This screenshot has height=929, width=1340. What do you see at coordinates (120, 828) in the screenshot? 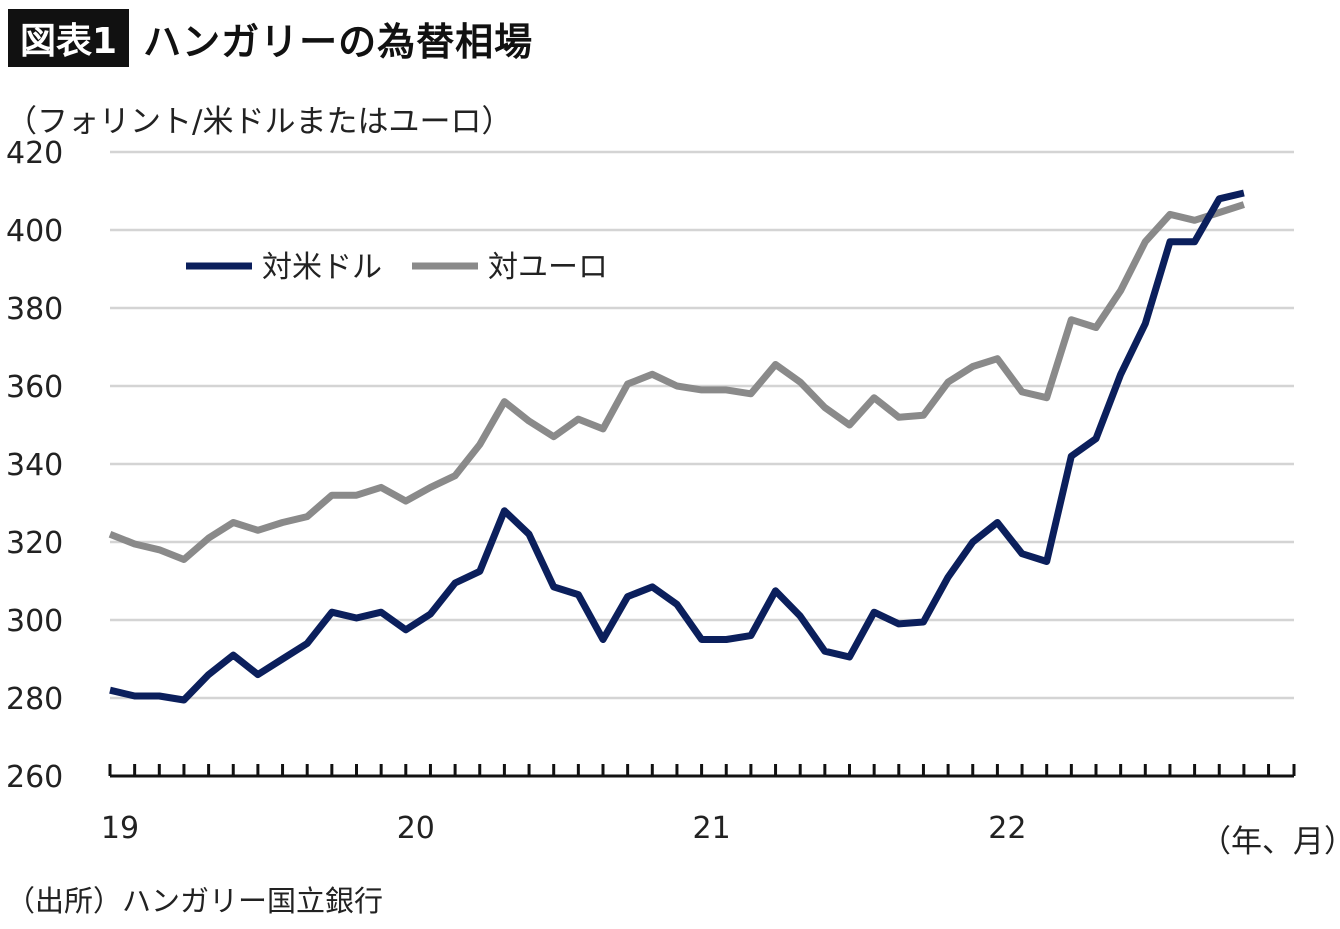
I see `x-tick-label-19: 19` at bounding box center [120, 828].